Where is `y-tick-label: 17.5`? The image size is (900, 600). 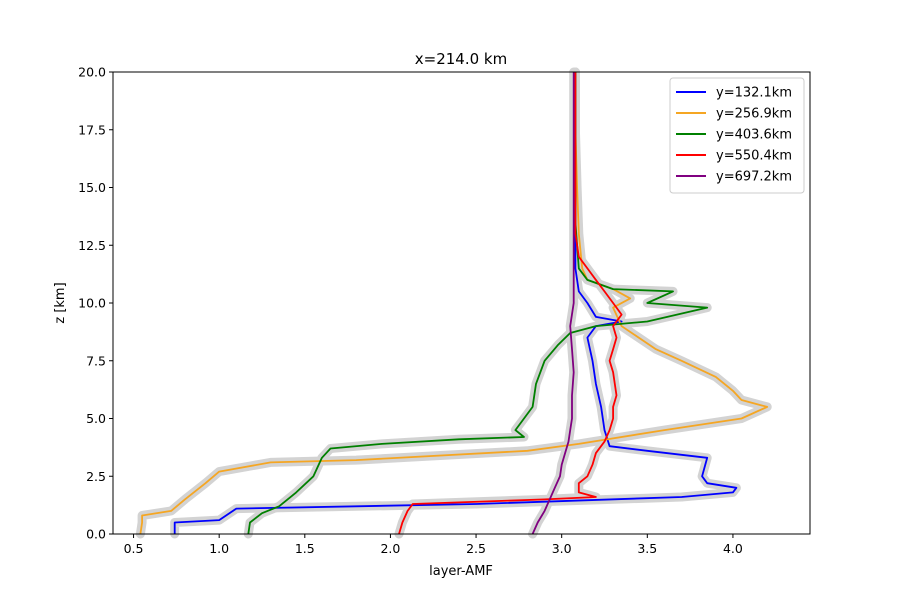
y-tick-label: 17.5 is located at coordinates (92, 129).